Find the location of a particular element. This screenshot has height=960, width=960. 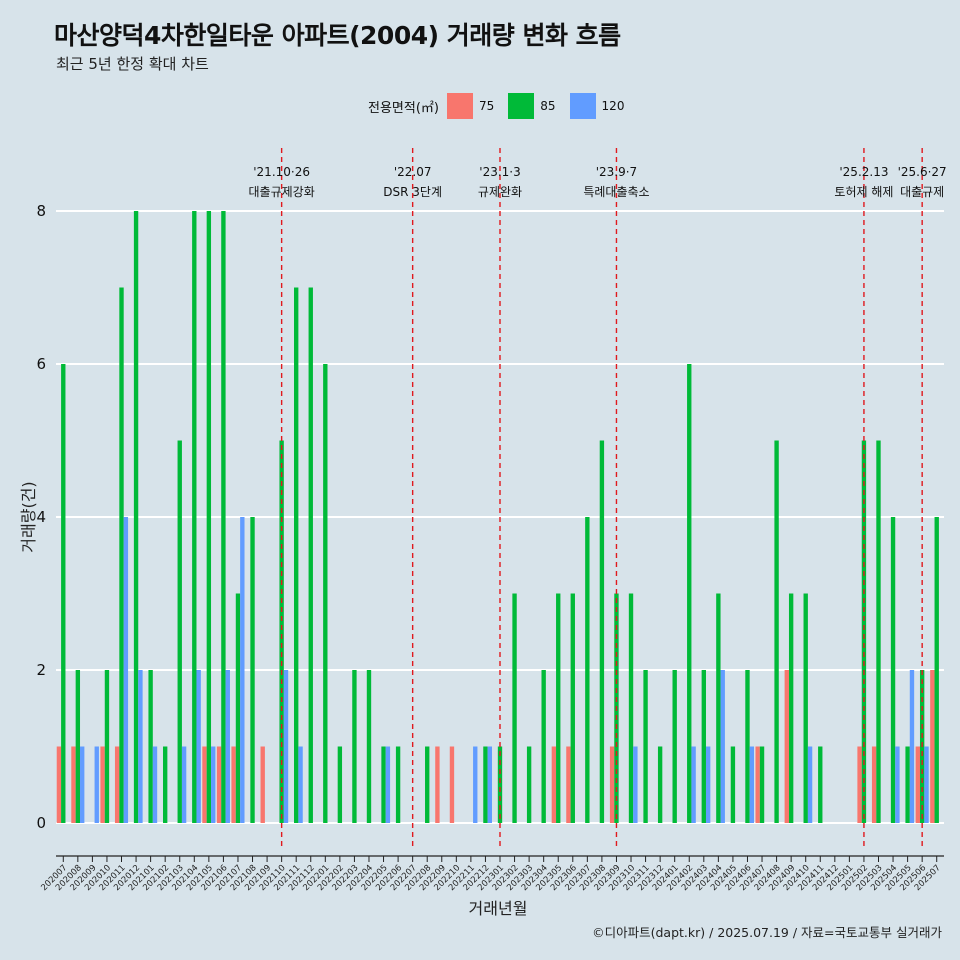

annotation-label: 특례대출축소 is located at coordinates (616, 192).